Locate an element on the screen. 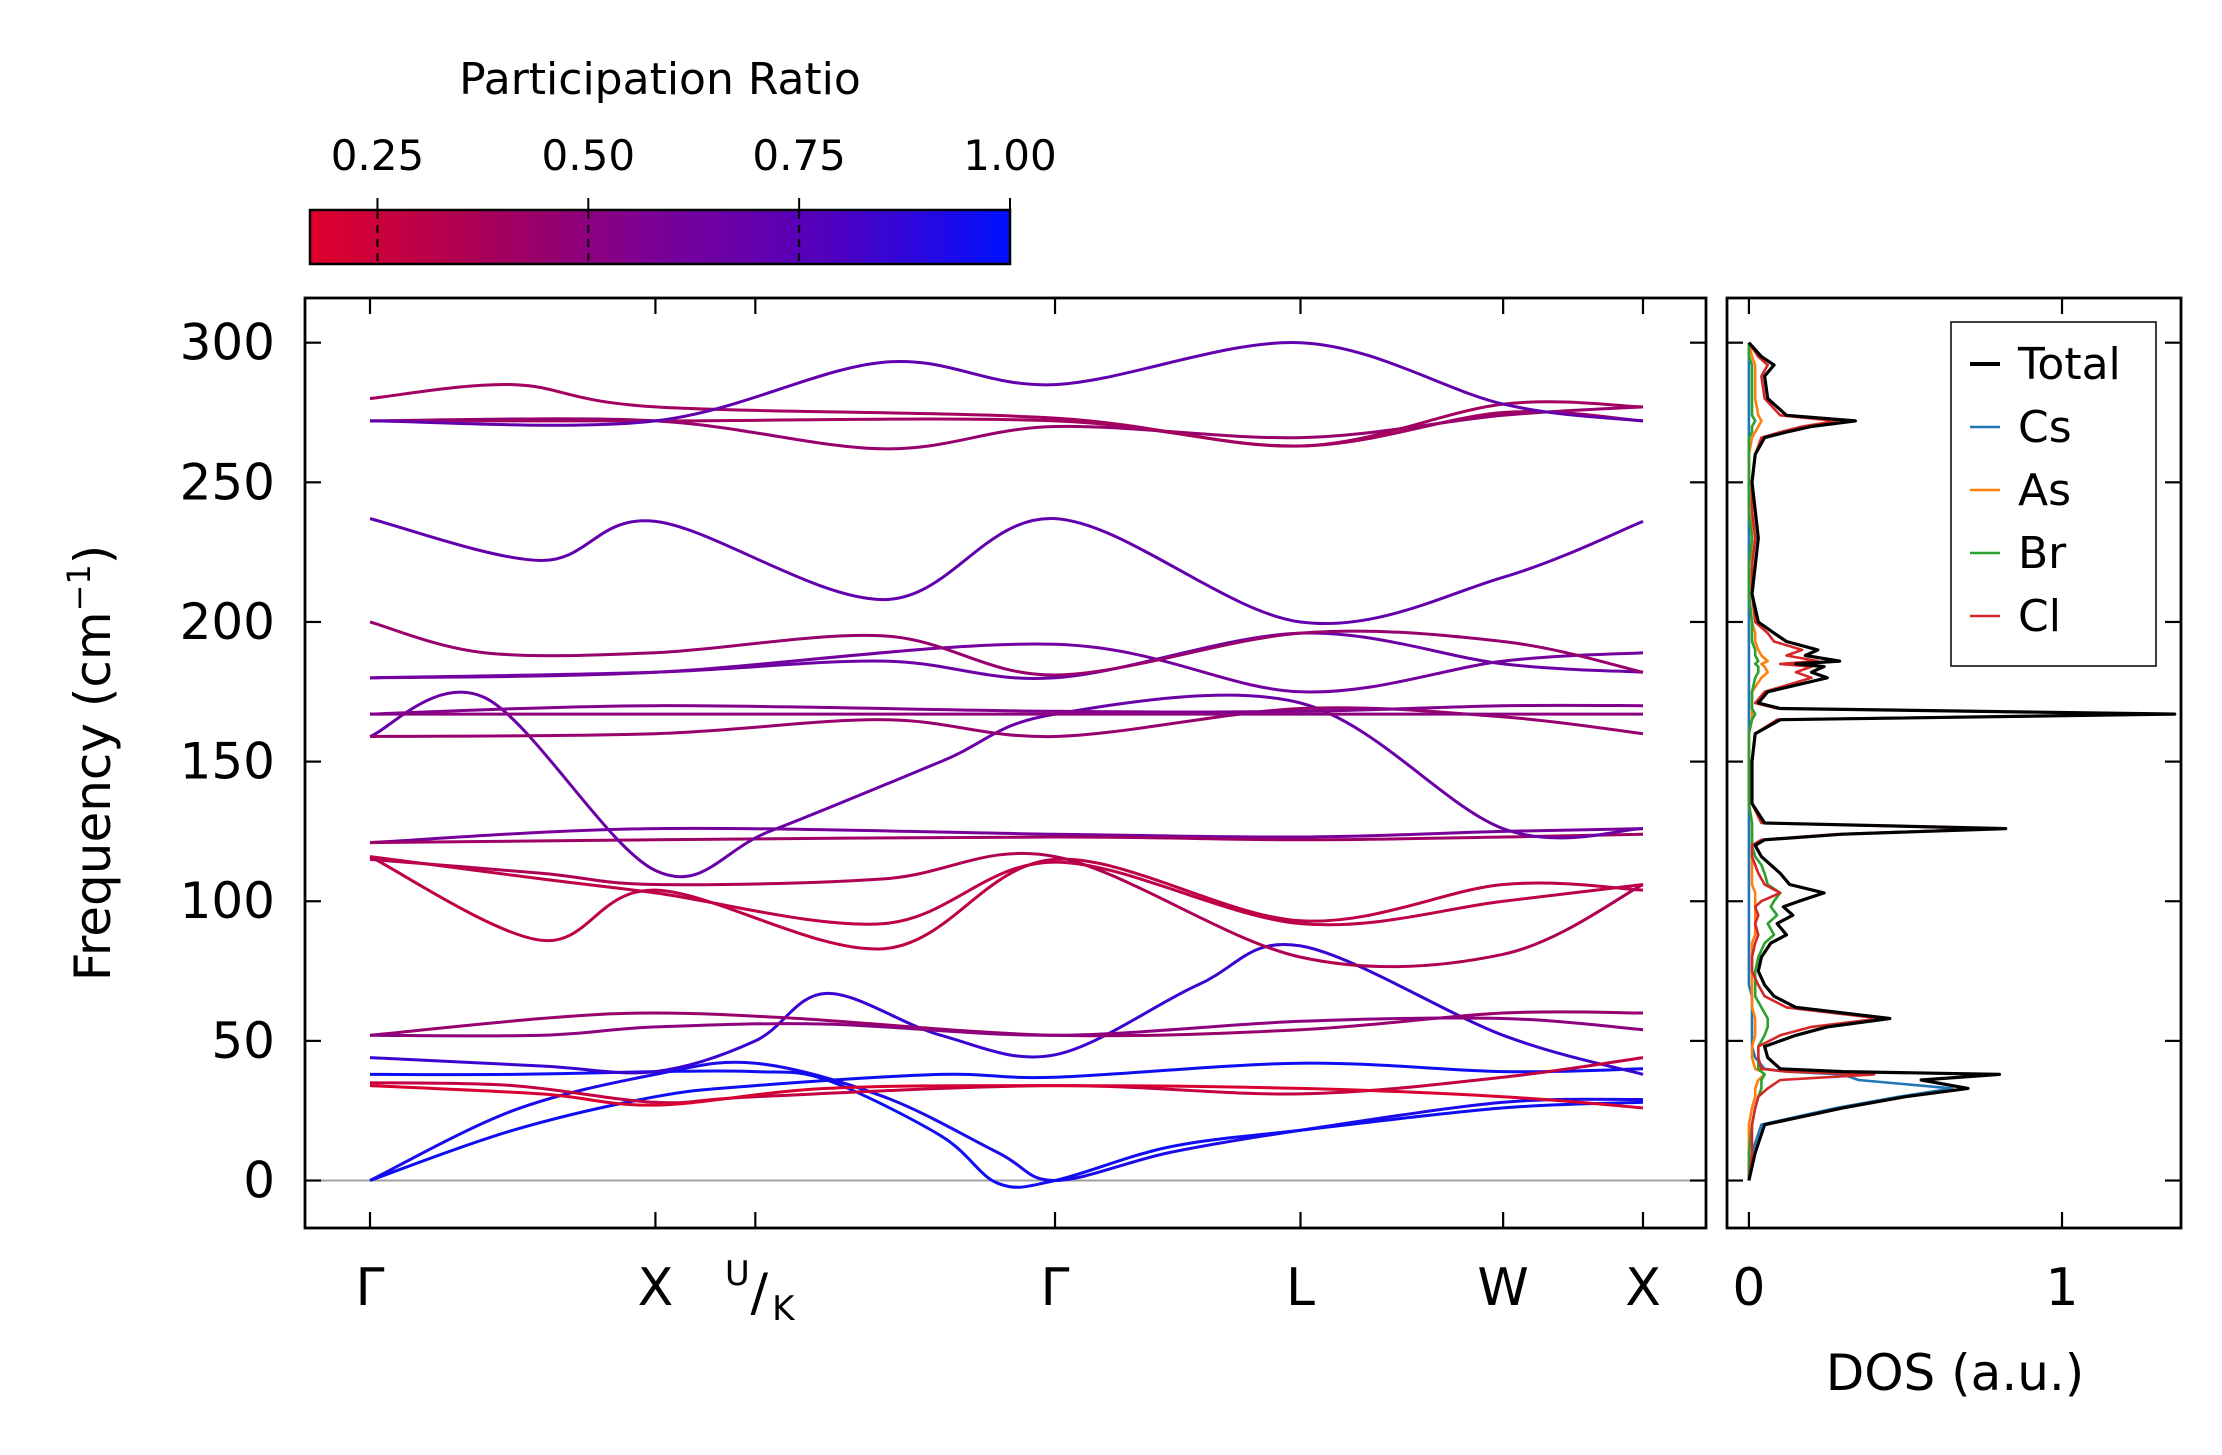  legend-label-cl: Cl is located at coordinates (2039, 616).